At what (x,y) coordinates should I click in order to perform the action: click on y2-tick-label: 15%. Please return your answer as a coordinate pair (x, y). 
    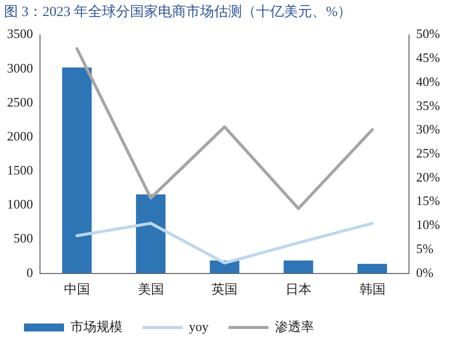
    Looking at the image, I should click on (428, 200).